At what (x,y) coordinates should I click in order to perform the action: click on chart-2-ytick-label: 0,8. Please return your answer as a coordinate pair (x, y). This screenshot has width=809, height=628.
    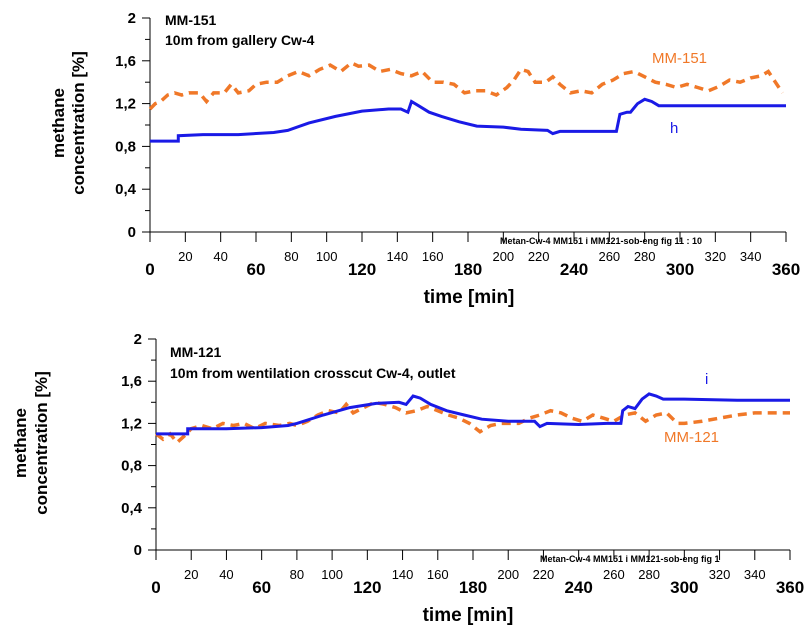
    Looking at the image, I should click on (131, 466).